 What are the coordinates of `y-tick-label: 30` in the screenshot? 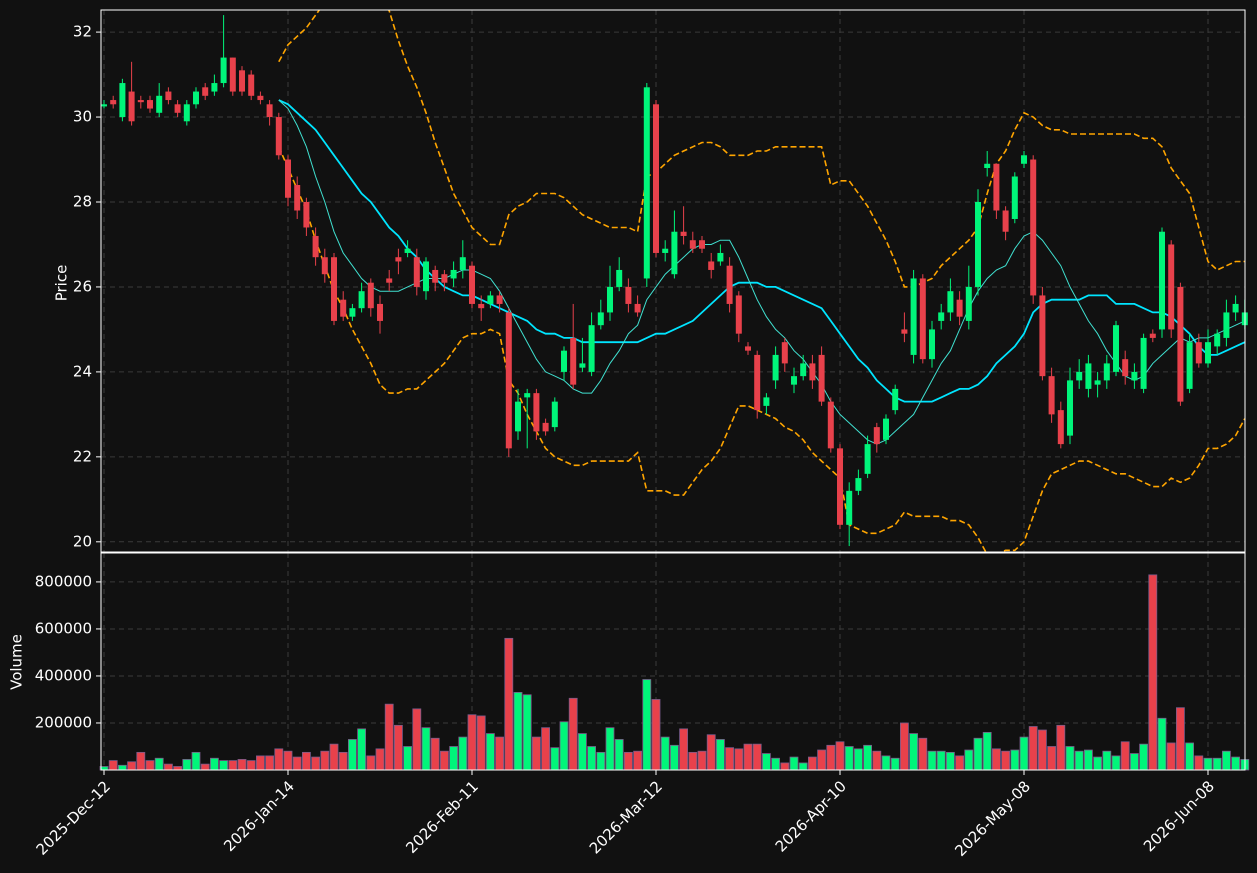 It's located at (82, 117).